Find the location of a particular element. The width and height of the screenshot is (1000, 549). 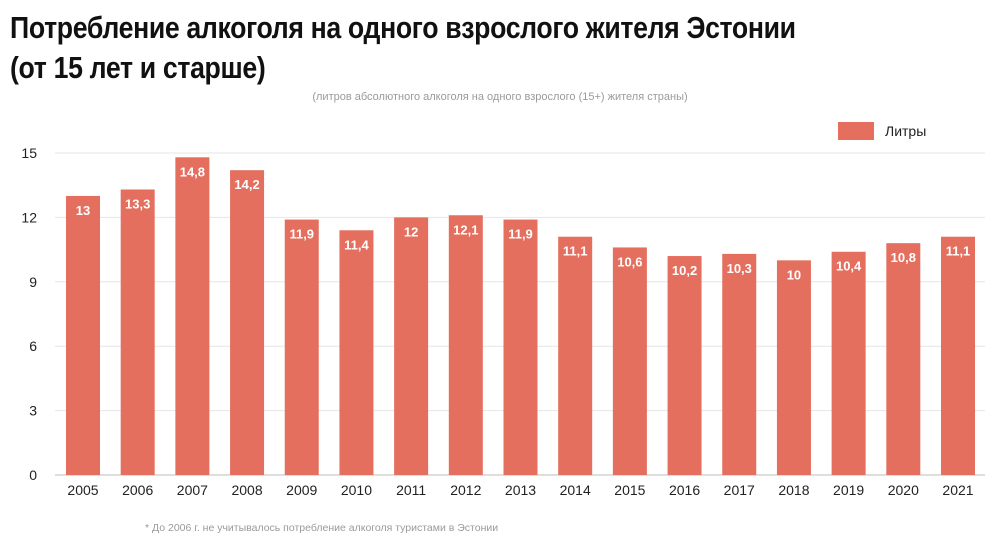

y-tick-label: 9 is located at coordinates (33, 282).